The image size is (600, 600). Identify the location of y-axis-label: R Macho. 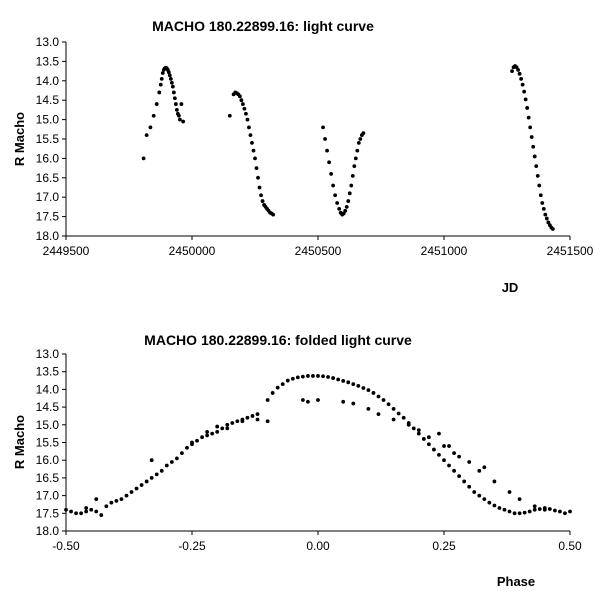
(19, 139).